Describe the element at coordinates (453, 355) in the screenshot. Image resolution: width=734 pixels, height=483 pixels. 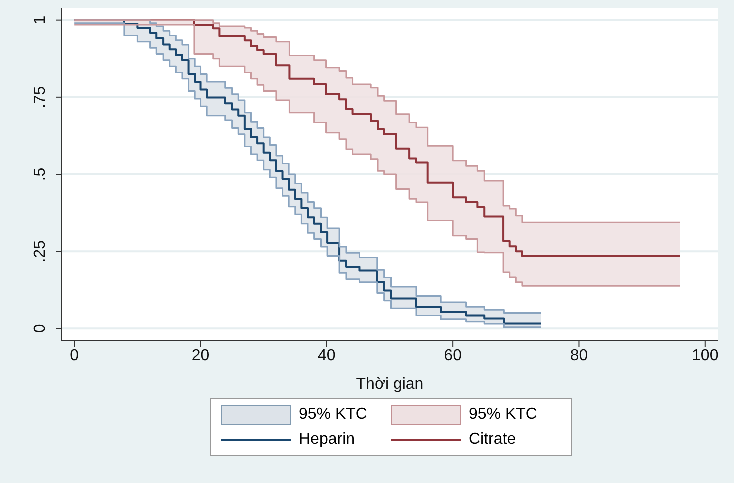
I see `x-tick-label: 60` at that location.